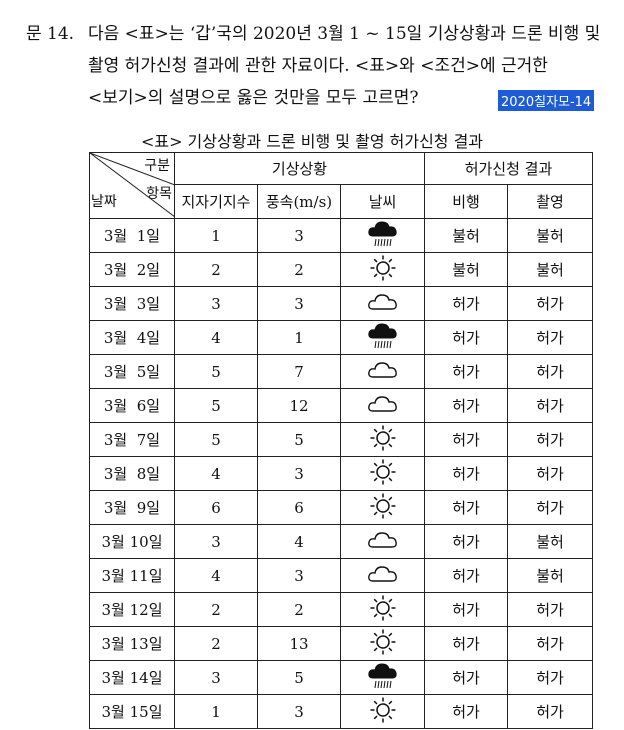  Describe the element at coordinates (216, 677) in the screenshot. I see `geomagnetic-index-cell: 3` at that location.